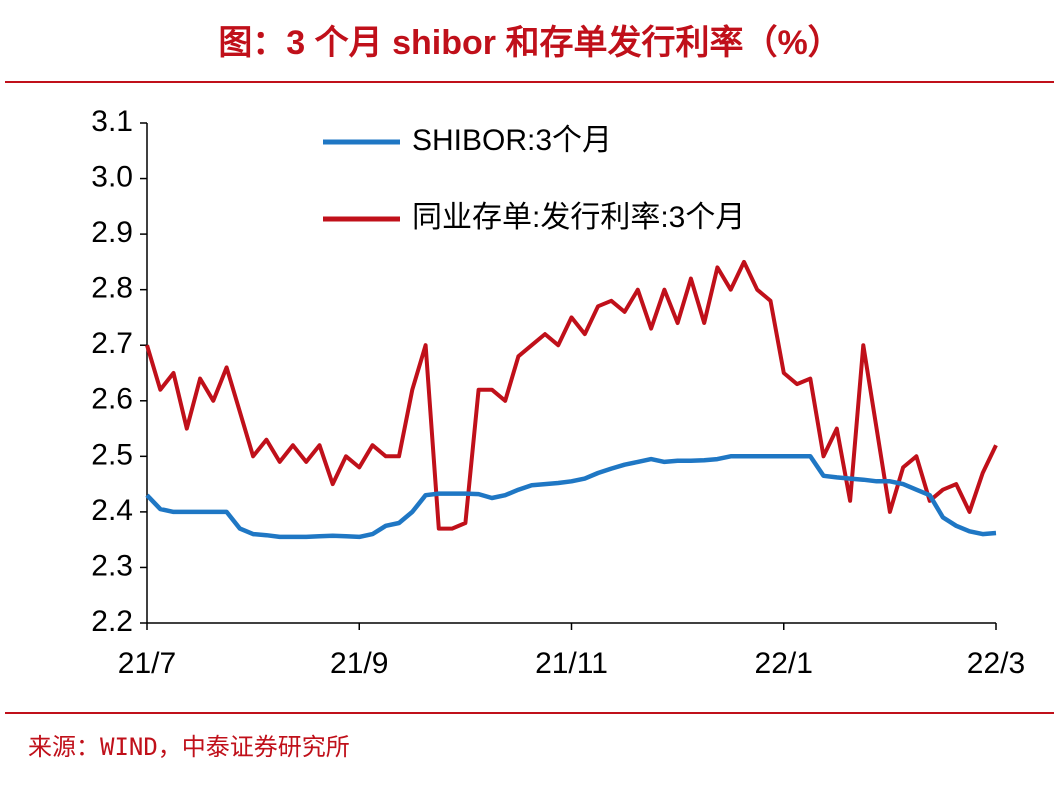  I want to click on y-tick-label: 2.6, so click(112, 399).